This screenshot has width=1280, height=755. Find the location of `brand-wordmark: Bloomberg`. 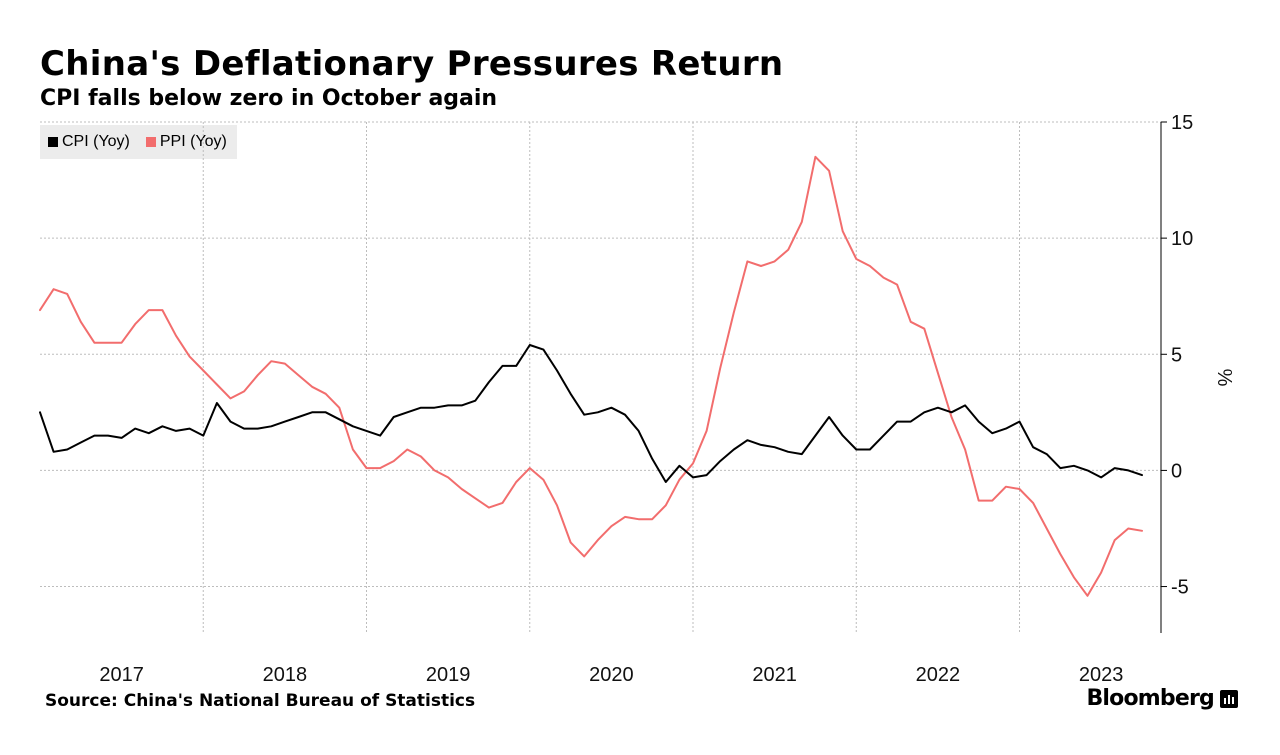

brand-wordmark: Bloomberg is located at coordinates (1150, 698).